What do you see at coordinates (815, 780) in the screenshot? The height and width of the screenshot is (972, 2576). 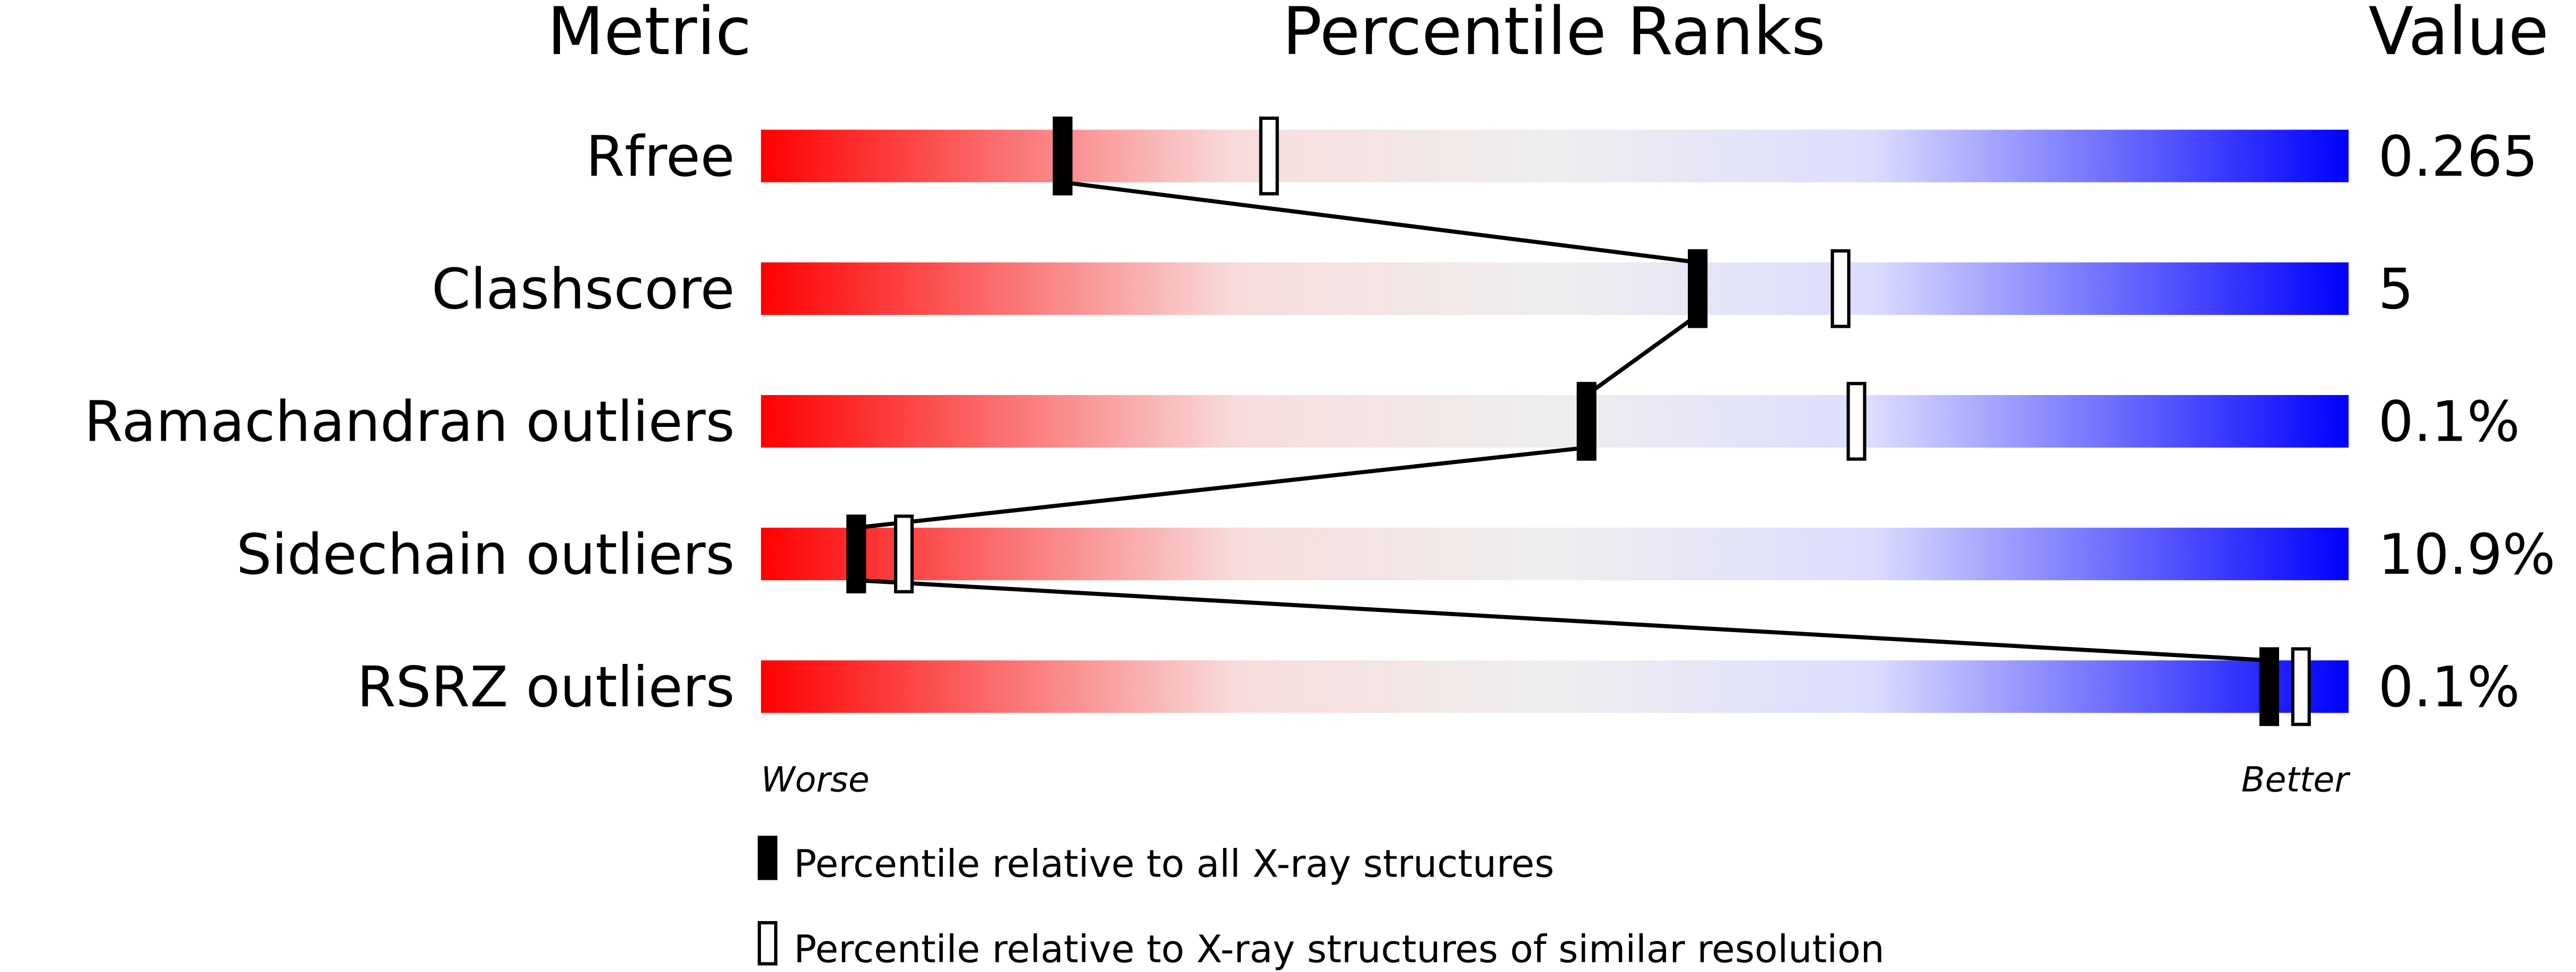 I see `axis-worse-label: Worse` at bounding box center [815, 780].